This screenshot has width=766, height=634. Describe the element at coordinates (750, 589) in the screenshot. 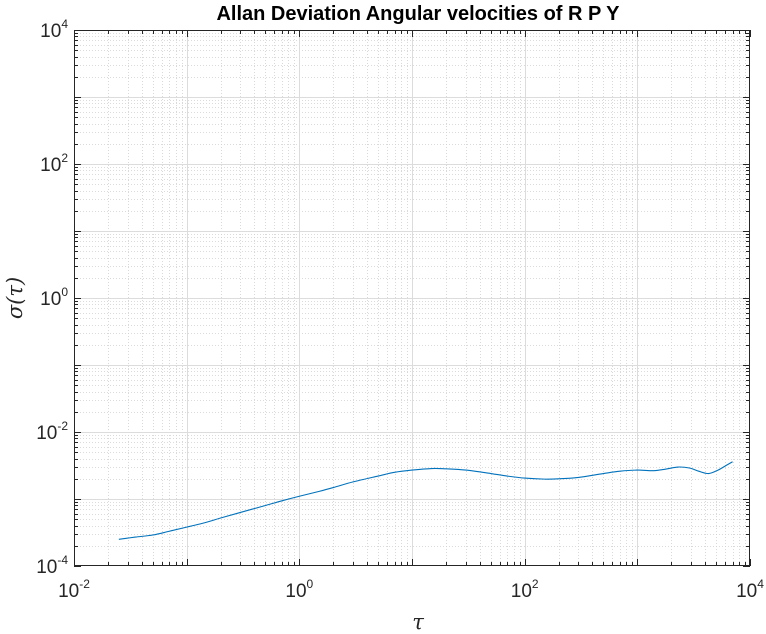

I see `x-tick-label: 10⁴` at that location.